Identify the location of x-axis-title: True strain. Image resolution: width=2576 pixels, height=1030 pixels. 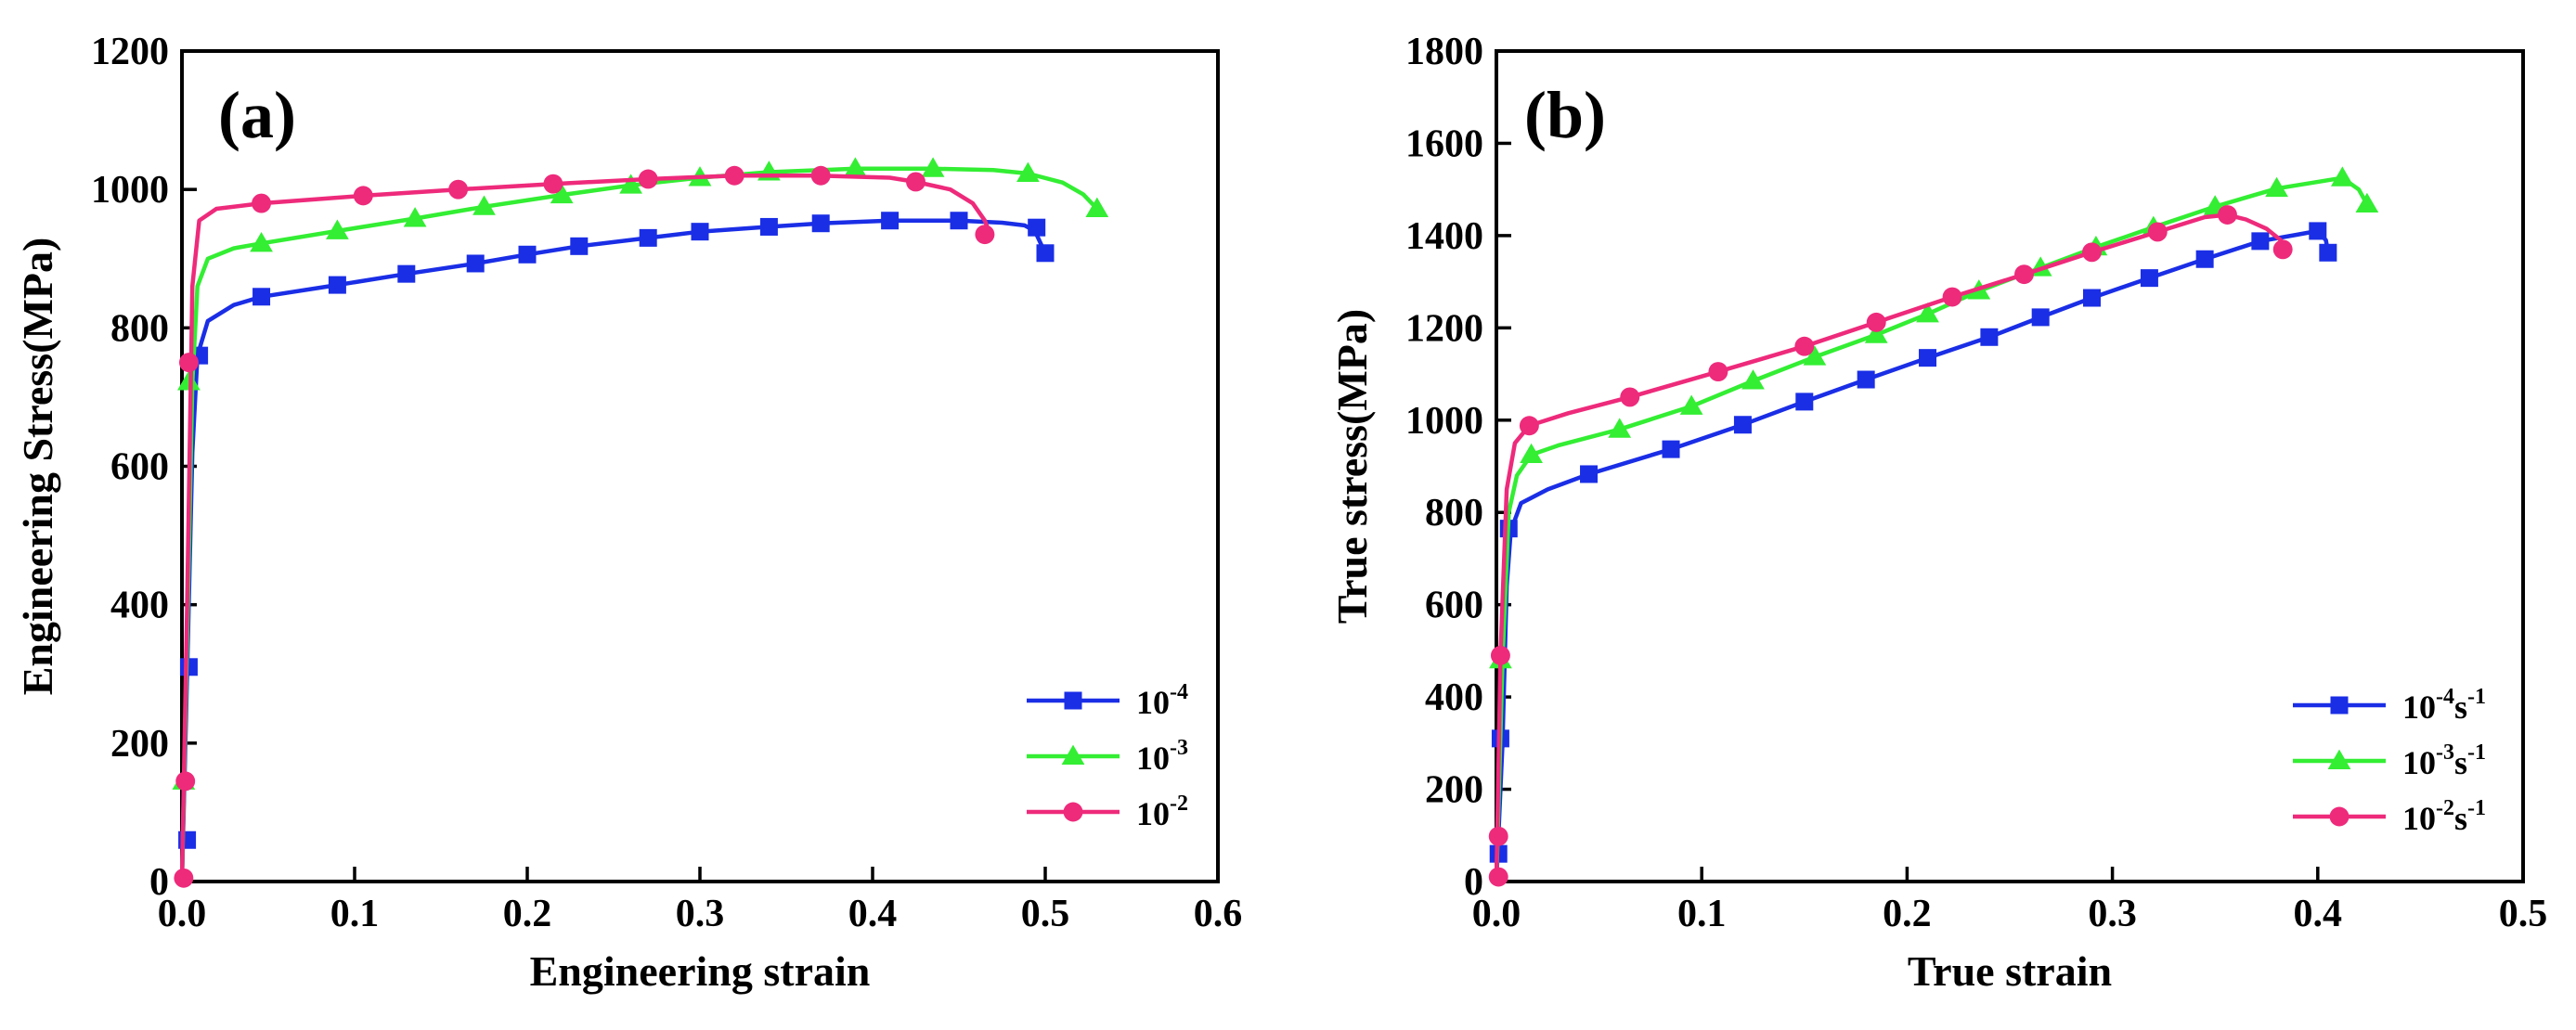
(2010, 971).